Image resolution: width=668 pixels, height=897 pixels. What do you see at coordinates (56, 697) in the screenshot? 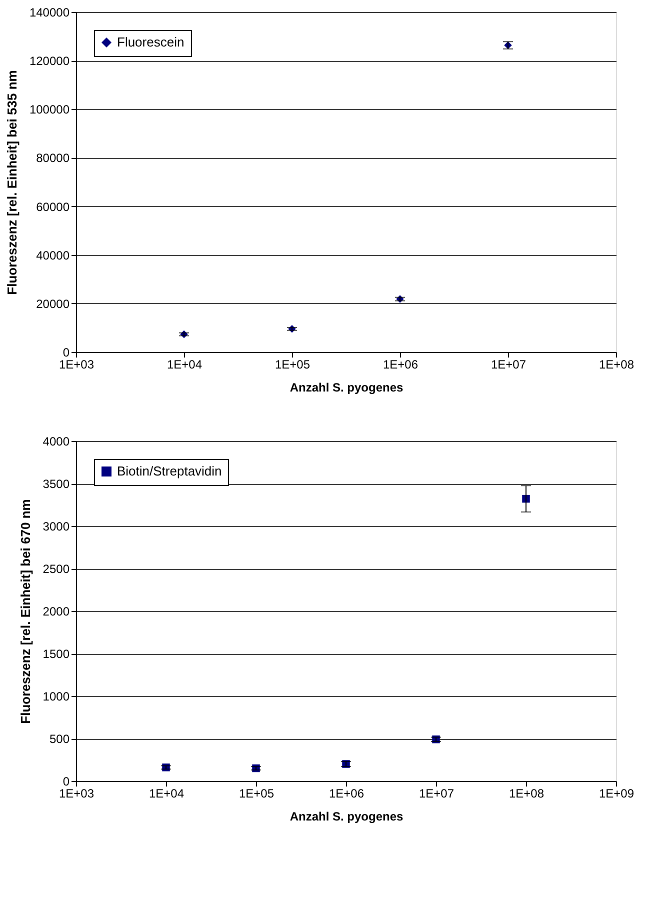
I see `y-tick-label: 1000` at bounding box center [56, 697].